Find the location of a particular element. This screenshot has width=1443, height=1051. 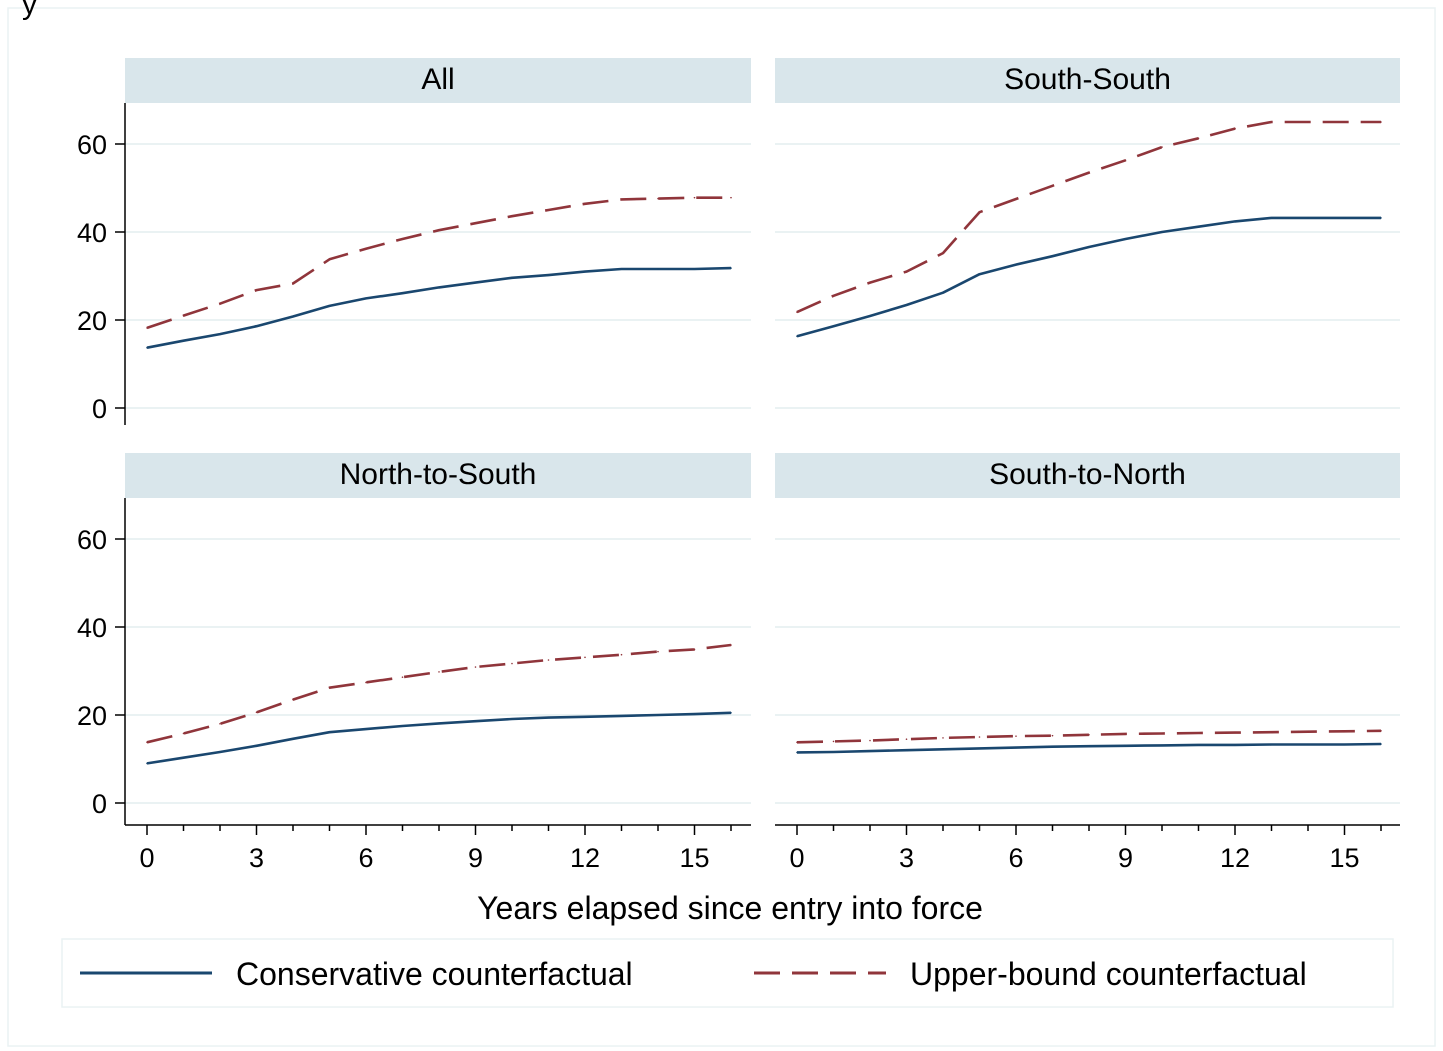

panel-strip-south-to-north is located at coordinates (1087, 475).